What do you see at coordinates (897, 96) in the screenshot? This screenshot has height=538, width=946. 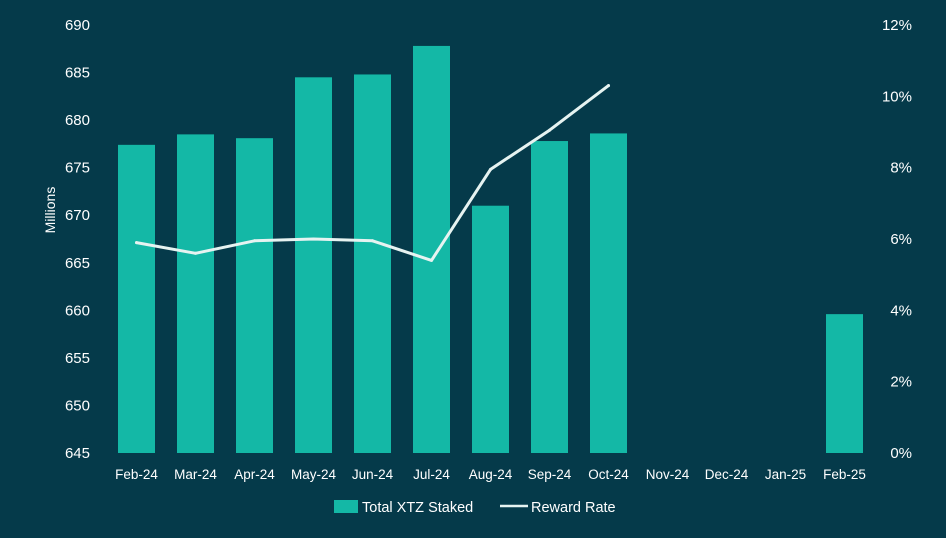 I see `y2-tick-label: 10%` at bounding box center [897, 96].